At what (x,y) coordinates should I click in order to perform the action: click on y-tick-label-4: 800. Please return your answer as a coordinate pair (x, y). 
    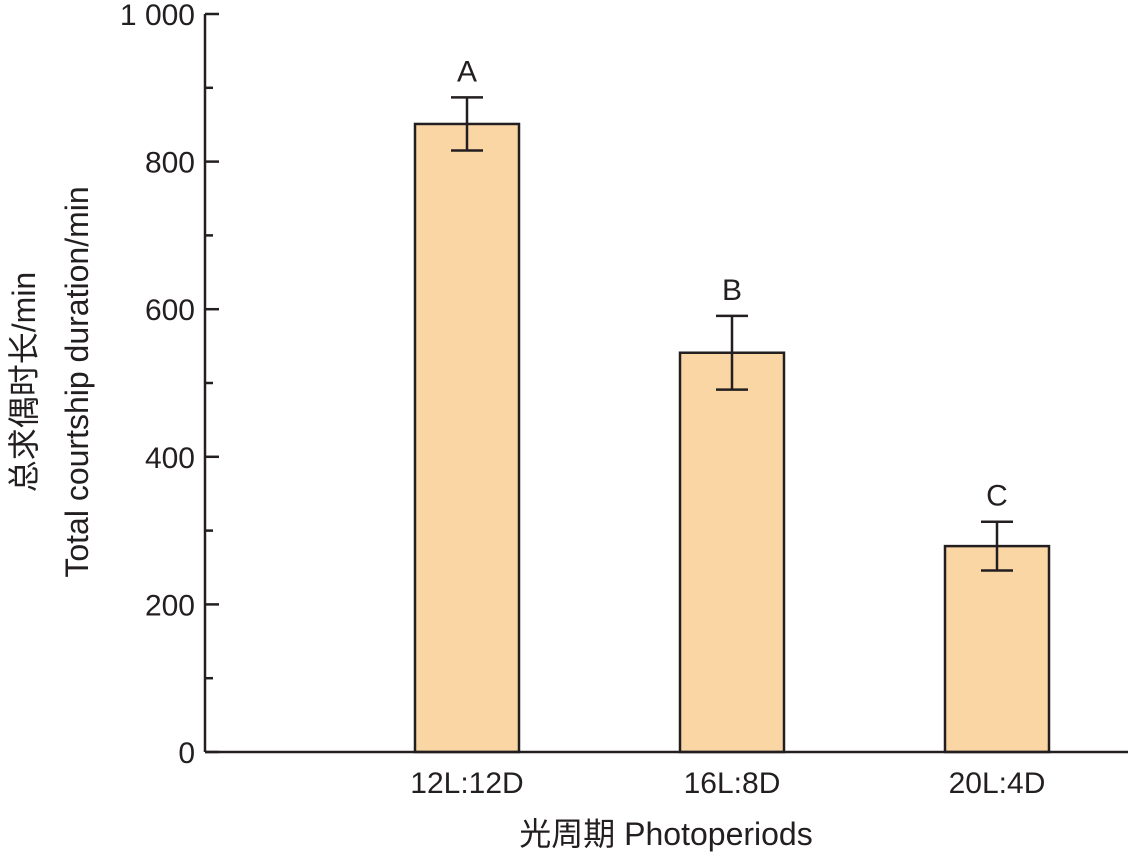
    Looking at the image, I should click on (170, 163).